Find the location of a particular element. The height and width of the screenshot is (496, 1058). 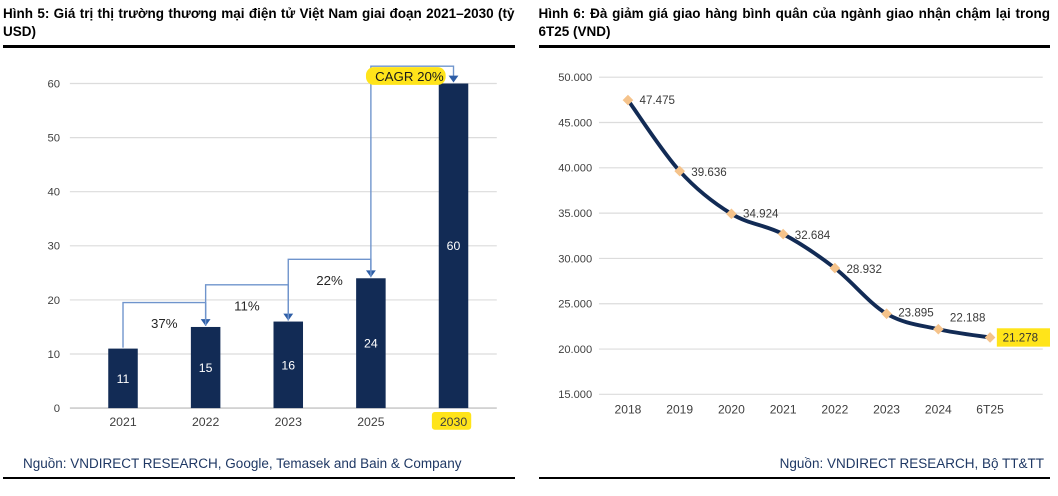

growth-label: CAGR 20% is located at coordinates (409, 76).